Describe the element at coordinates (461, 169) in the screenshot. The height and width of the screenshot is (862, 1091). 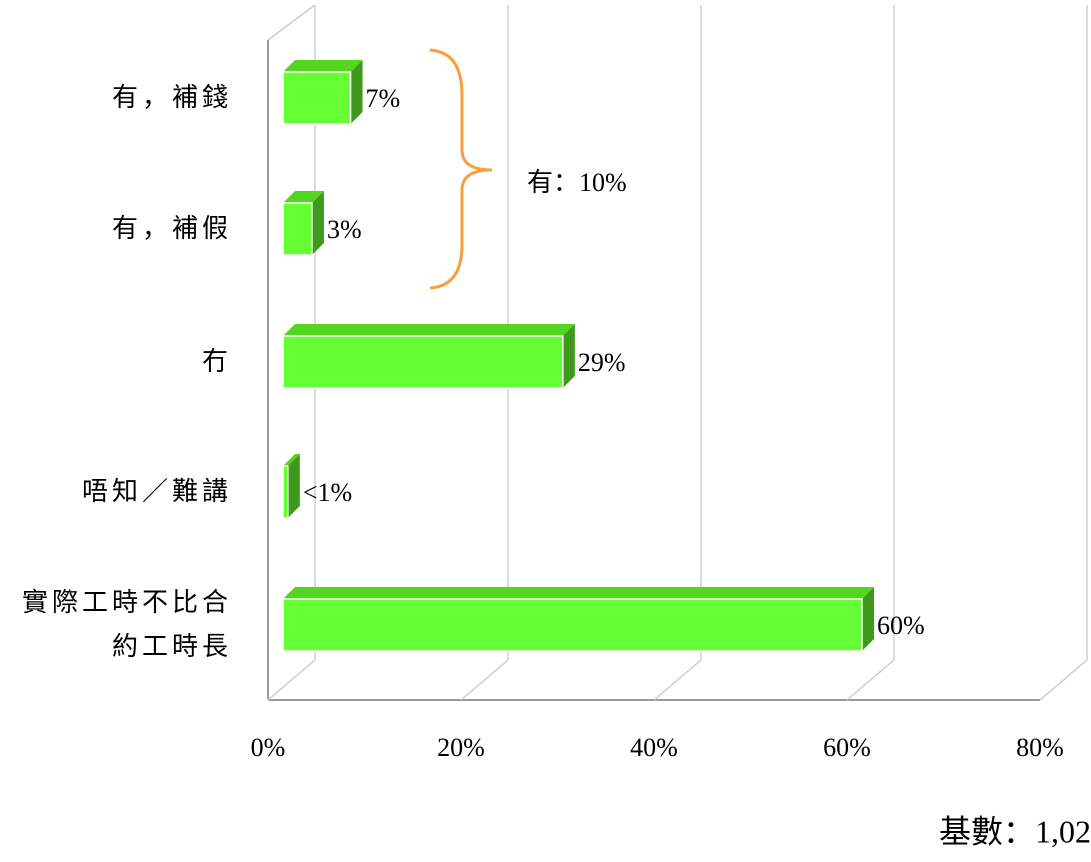
I see `brace` at that location.